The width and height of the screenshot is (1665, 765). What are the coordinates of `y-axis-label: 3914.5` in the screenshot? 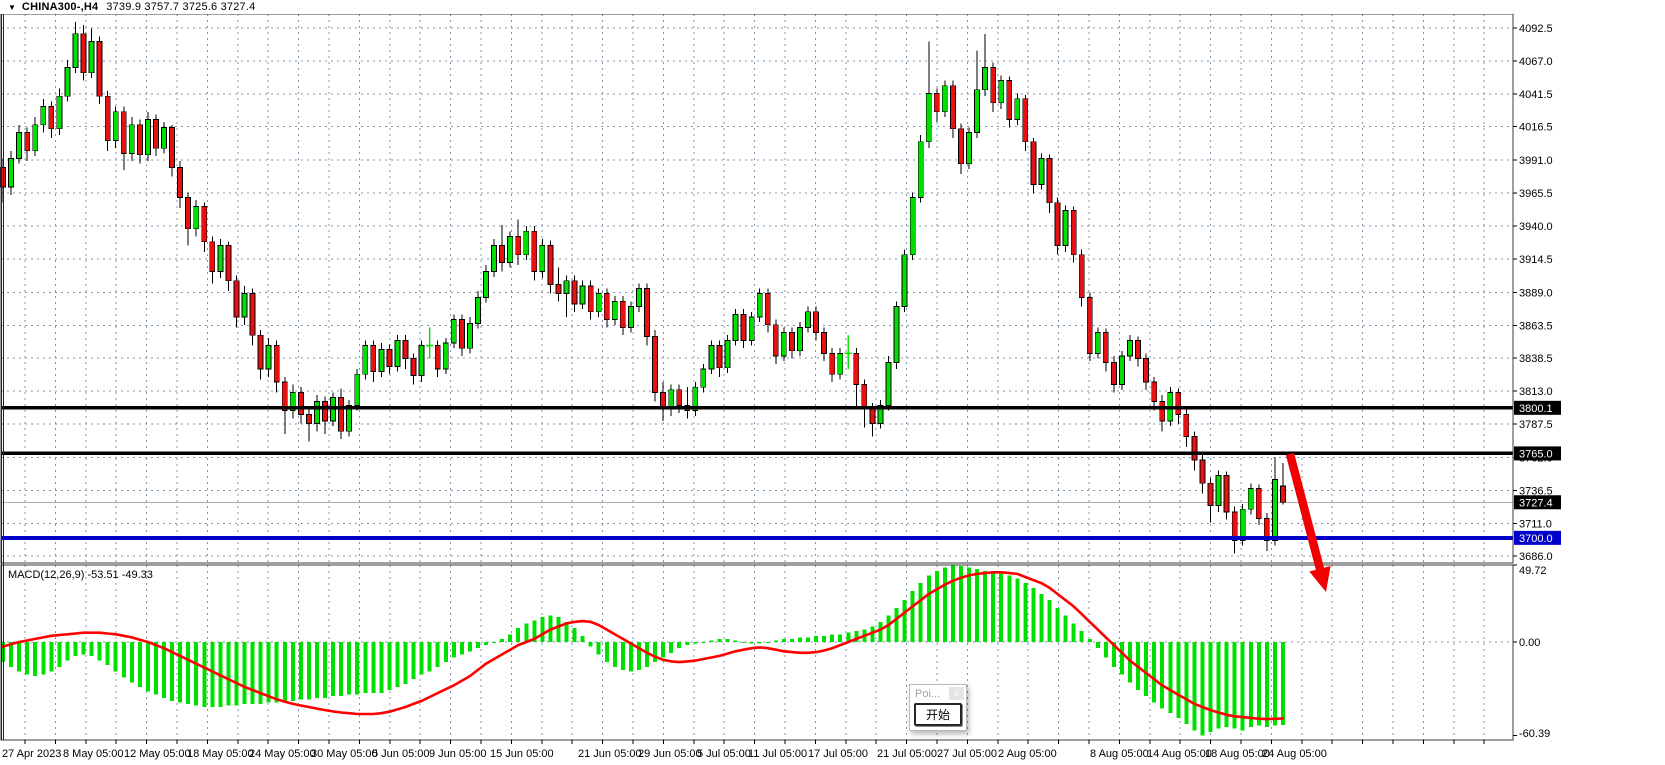 It's located at (1536, 260).